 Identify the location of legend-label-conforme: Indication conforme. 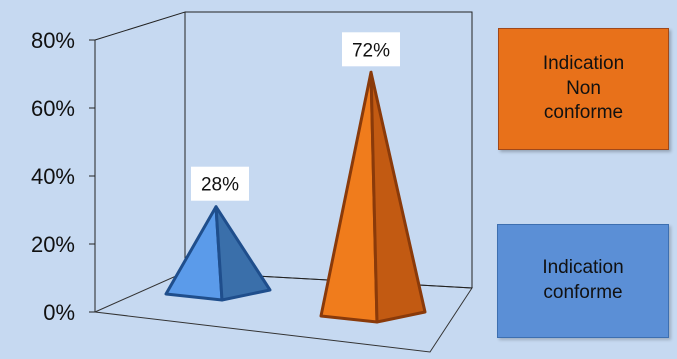
(583, 280).